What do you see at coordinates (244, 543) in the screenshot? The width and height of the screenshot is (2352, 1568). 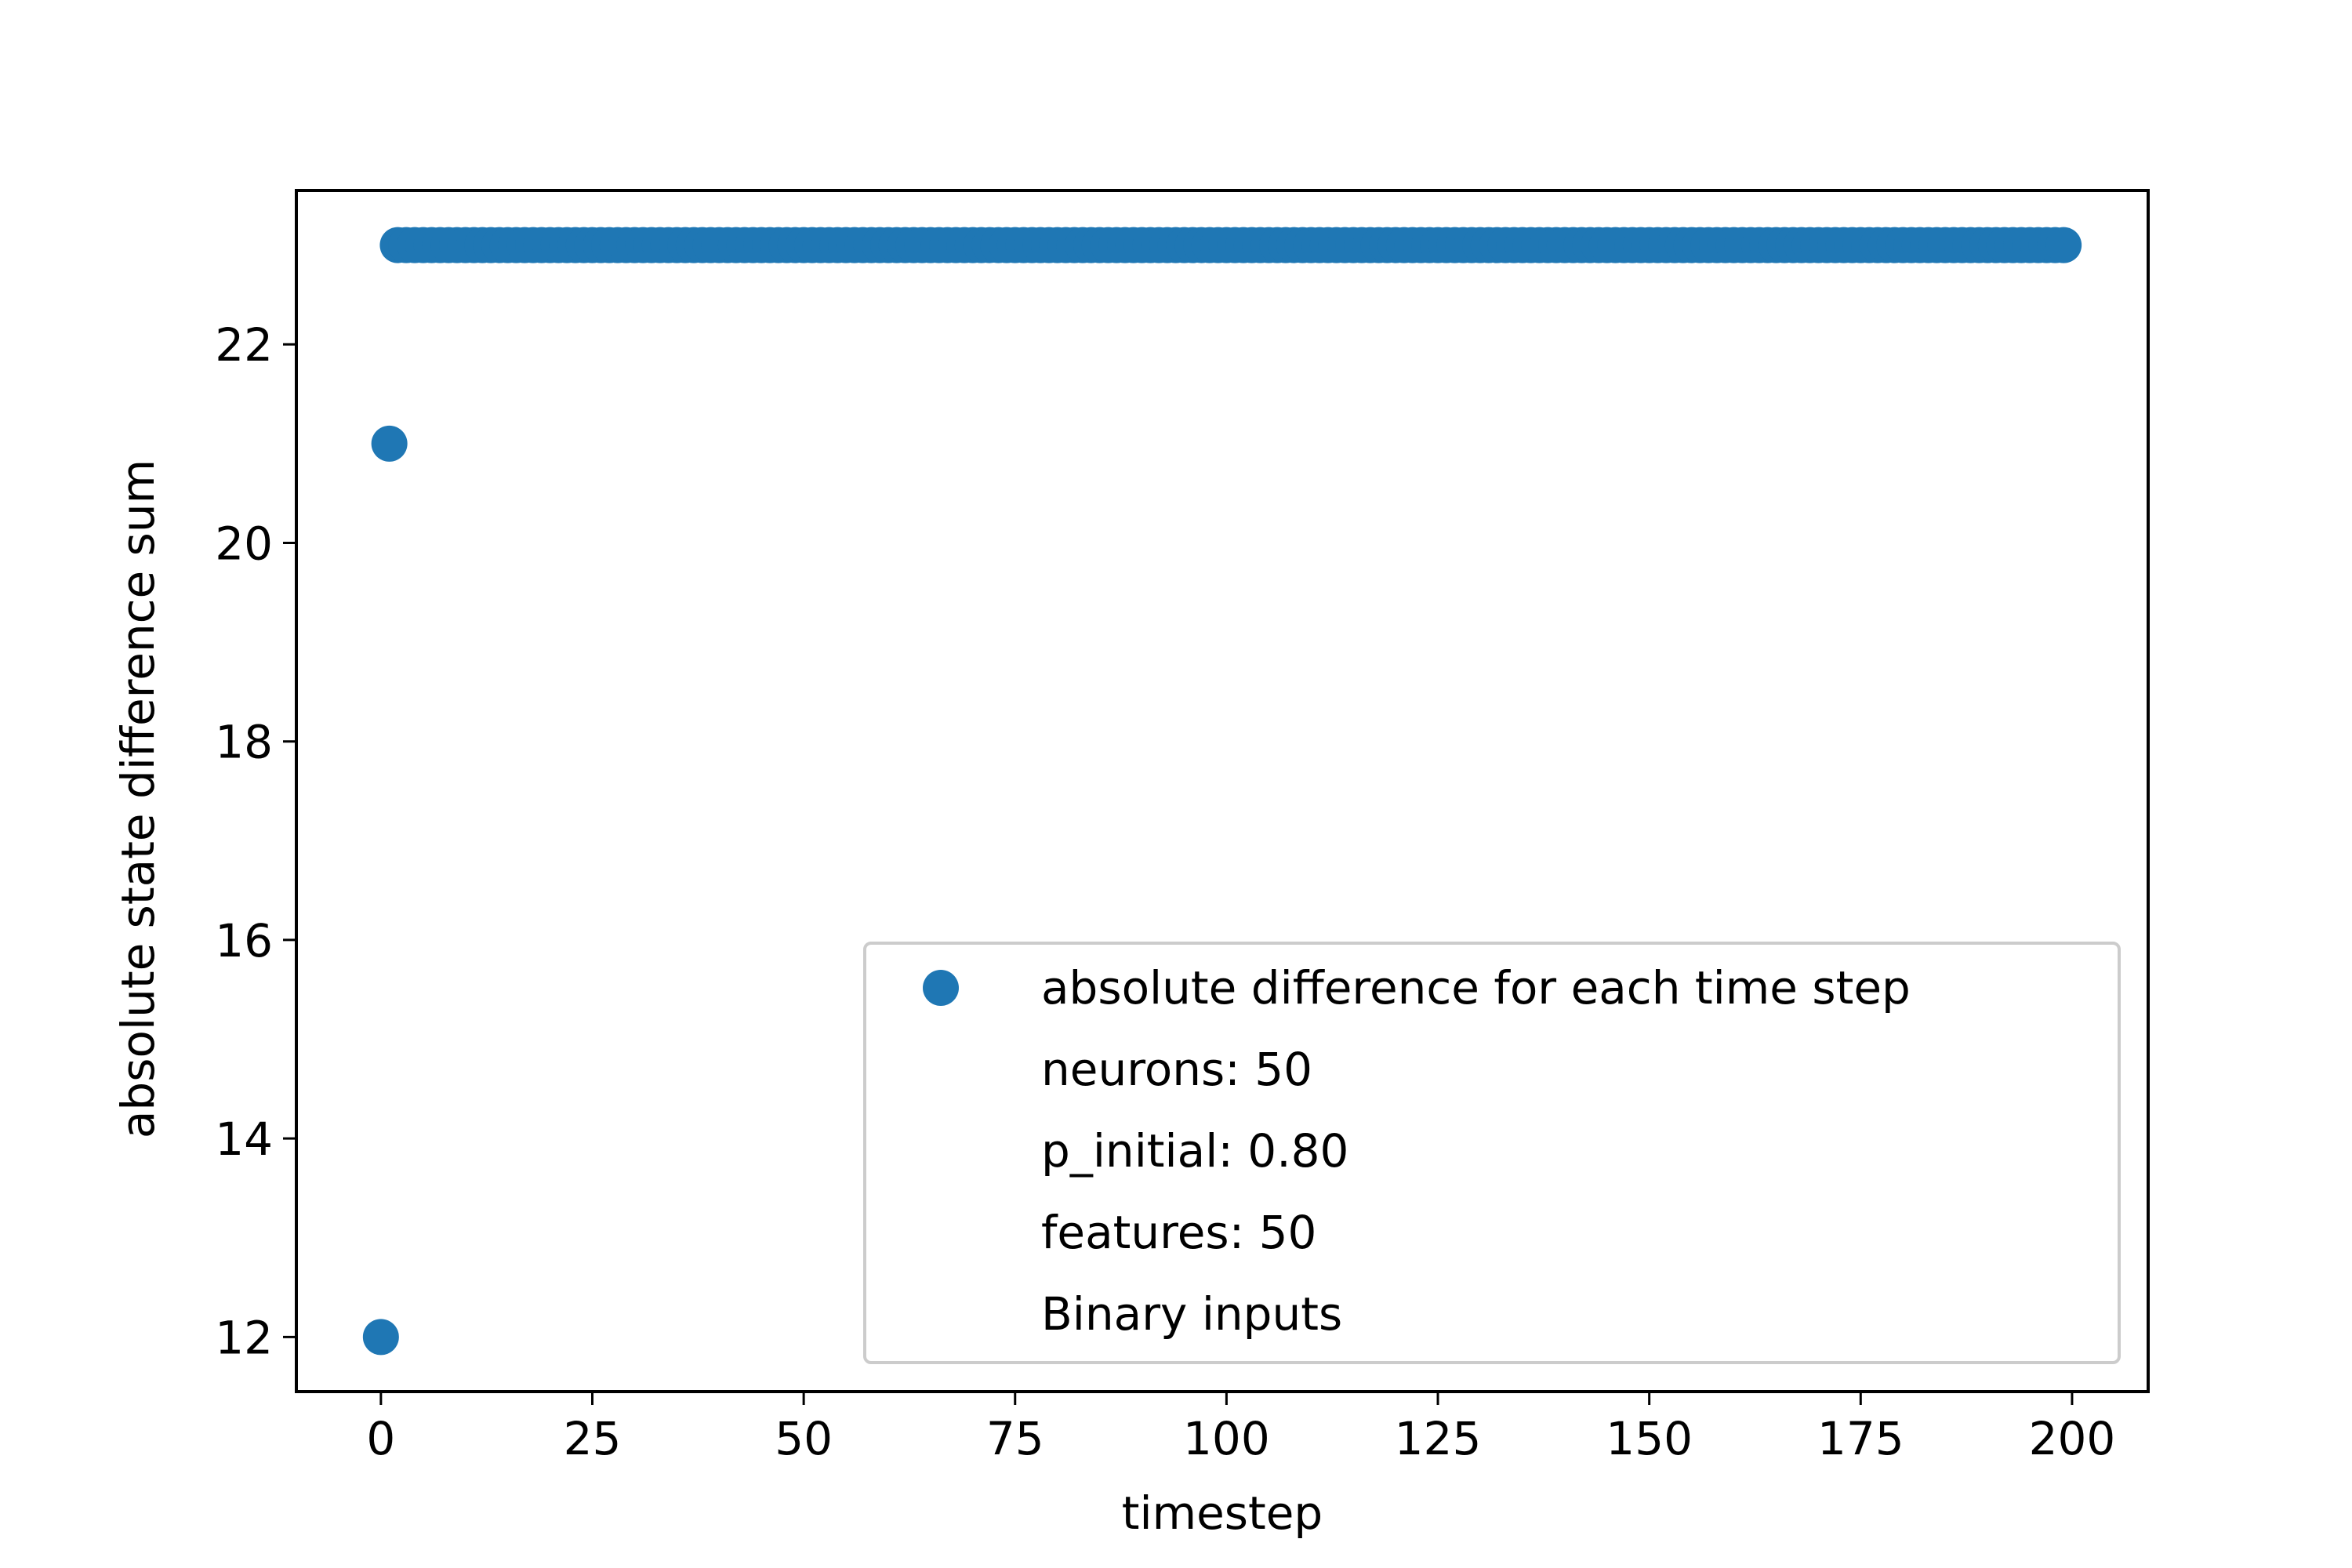 I see `y-tick-label: 20` at bounding box center [244, 543].